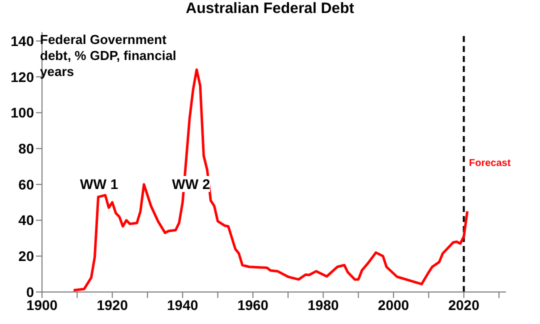  I want to click on chart-title: Australian Federal Debt, so click(270, 8).